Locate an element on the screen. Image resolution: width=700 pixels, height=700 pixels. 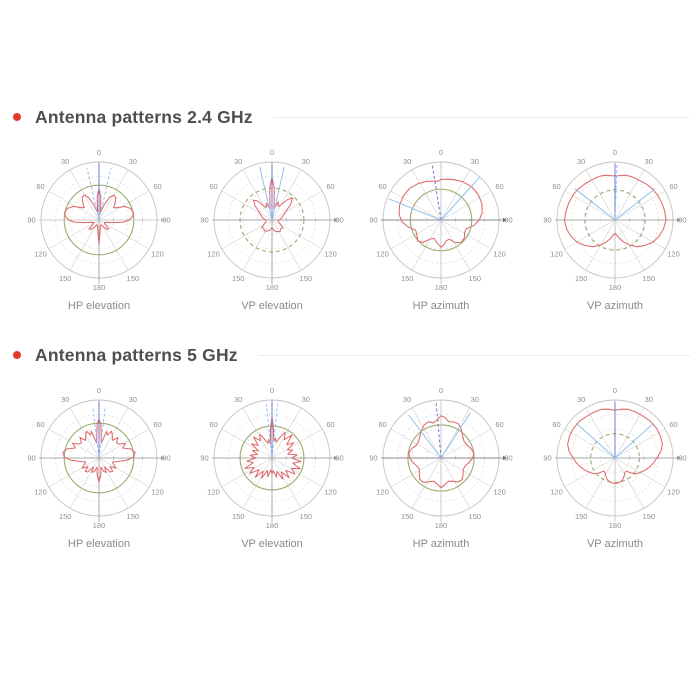
section-rule is located at coordinates (473, 355).